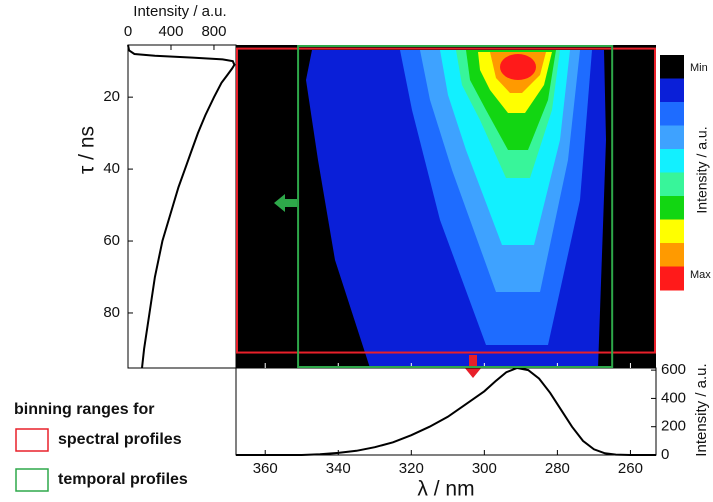 The width and height of the screenshot is (713, 502). Describe the element at coordinates (518, 67) in the screenshot. I see `contour` at that location.